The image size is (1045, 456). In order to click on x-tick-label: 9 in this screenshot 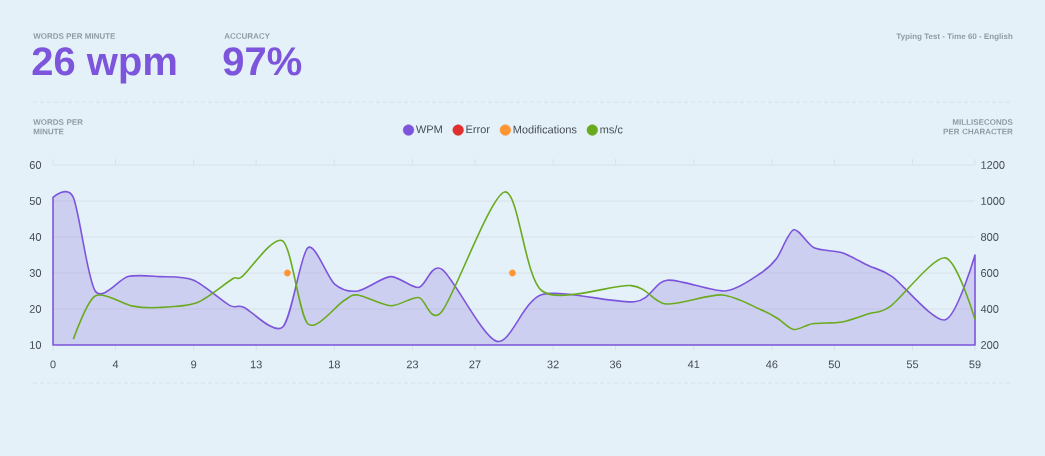, I will do `click(194, 364)`.